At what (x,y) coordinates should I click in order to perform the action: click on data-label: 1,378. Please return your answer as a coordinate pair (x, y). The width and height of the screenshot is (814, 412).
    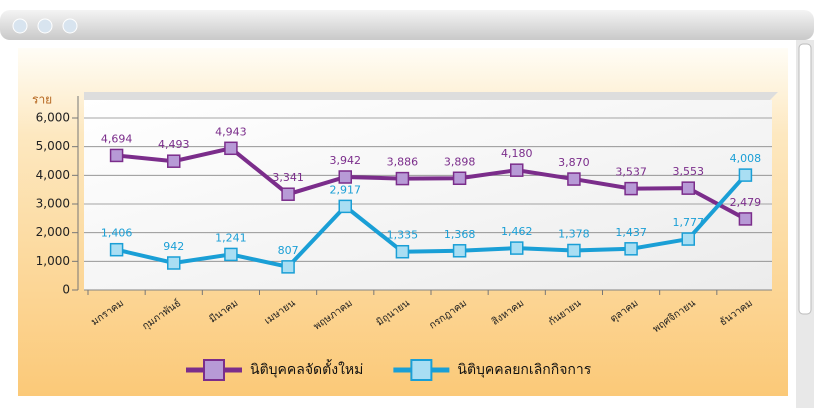
    Looking at the image, I should click on (574, 233).